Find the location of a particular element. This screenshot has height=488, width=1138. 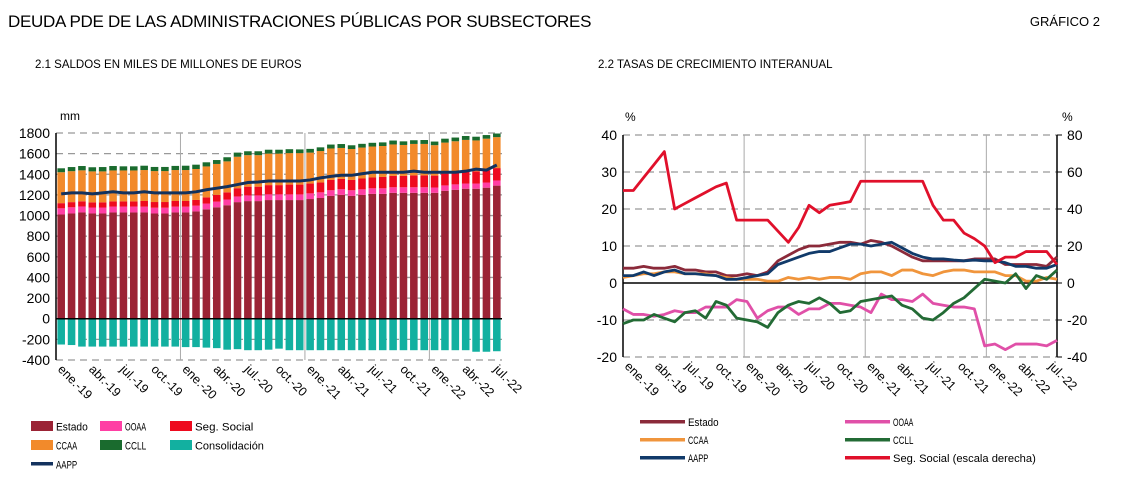

right-y2-tick-label: -40 is located at coordinates (1077, 357).